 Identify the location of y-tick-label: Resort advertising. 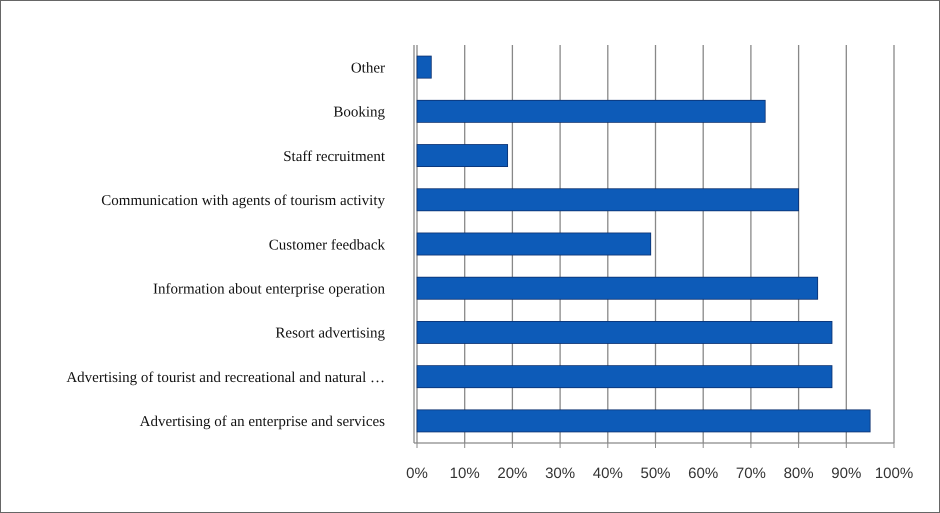
(330, 334).